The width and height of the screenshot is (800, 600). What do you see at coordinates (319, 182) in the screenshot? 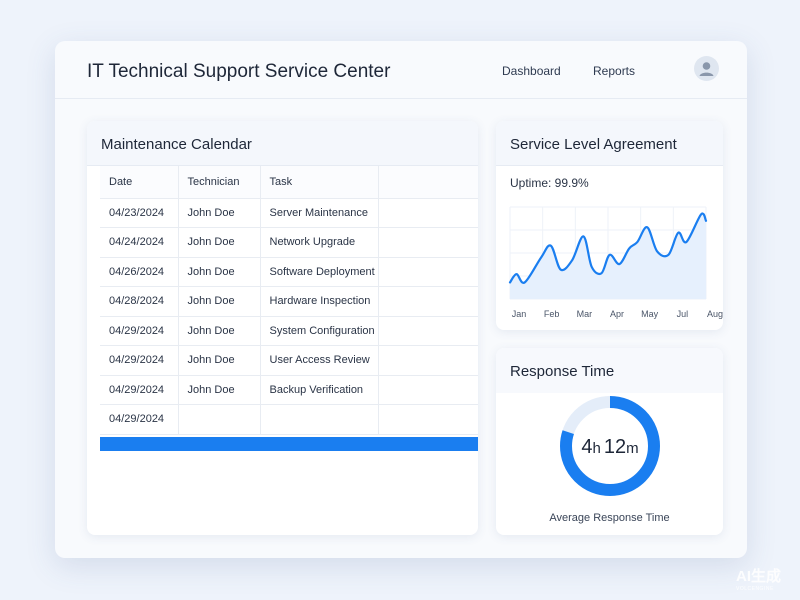
I see `column-header-task: Task` at bounding box center [319, 182].